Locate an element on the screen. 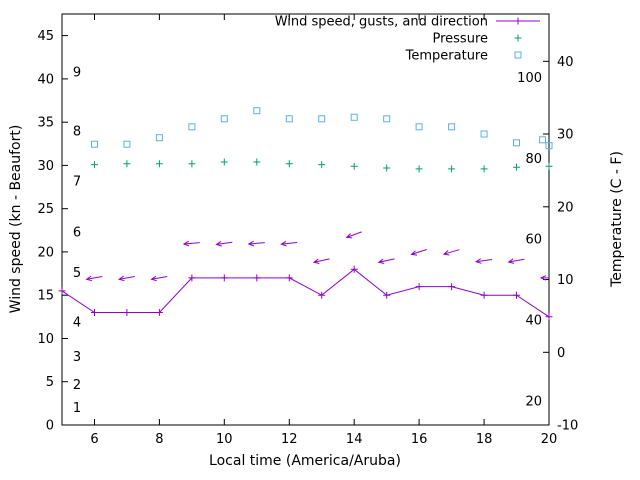 This screenshot has width=640, height=480. fahrenheit-scale-label: 100 is located at coordinates (529, 78).